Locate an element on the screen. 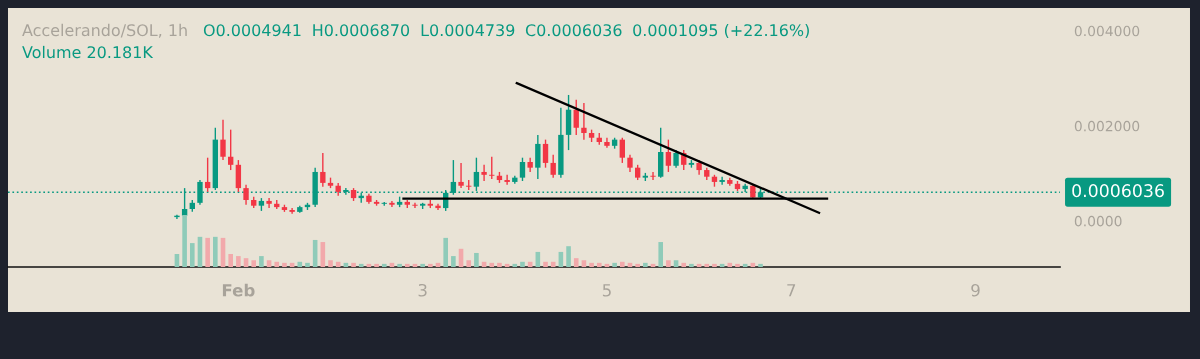 The width and height of the screenshot is (1200, 359). x-tick-label: 7 is located at coordinates (791, 290).